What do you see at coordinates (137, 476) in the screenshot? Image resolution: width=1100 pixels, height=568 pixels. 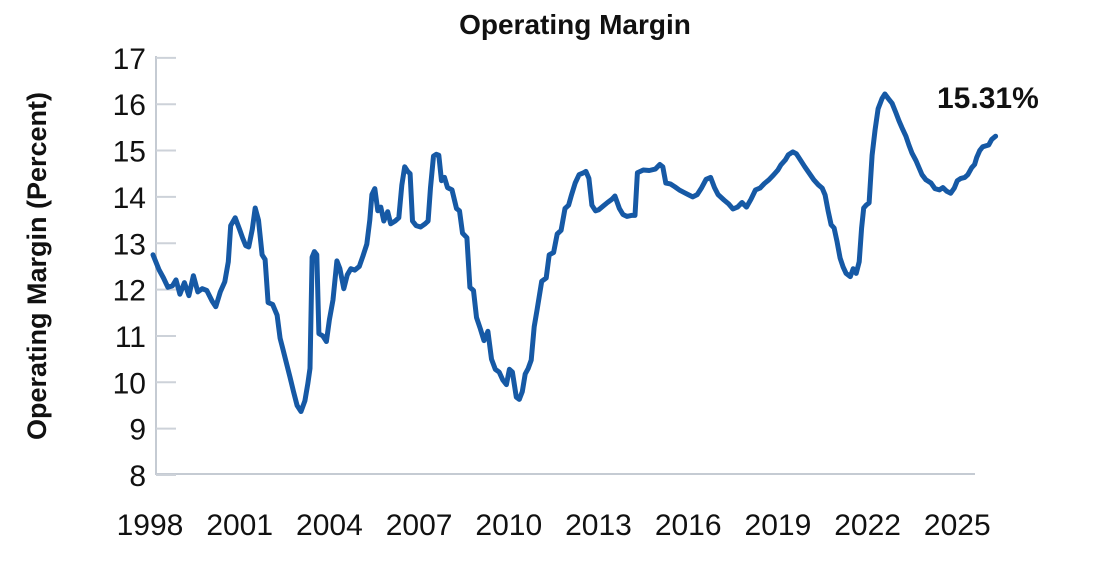 I see `y-tick-label: 8` at bounding box center [137, 476].